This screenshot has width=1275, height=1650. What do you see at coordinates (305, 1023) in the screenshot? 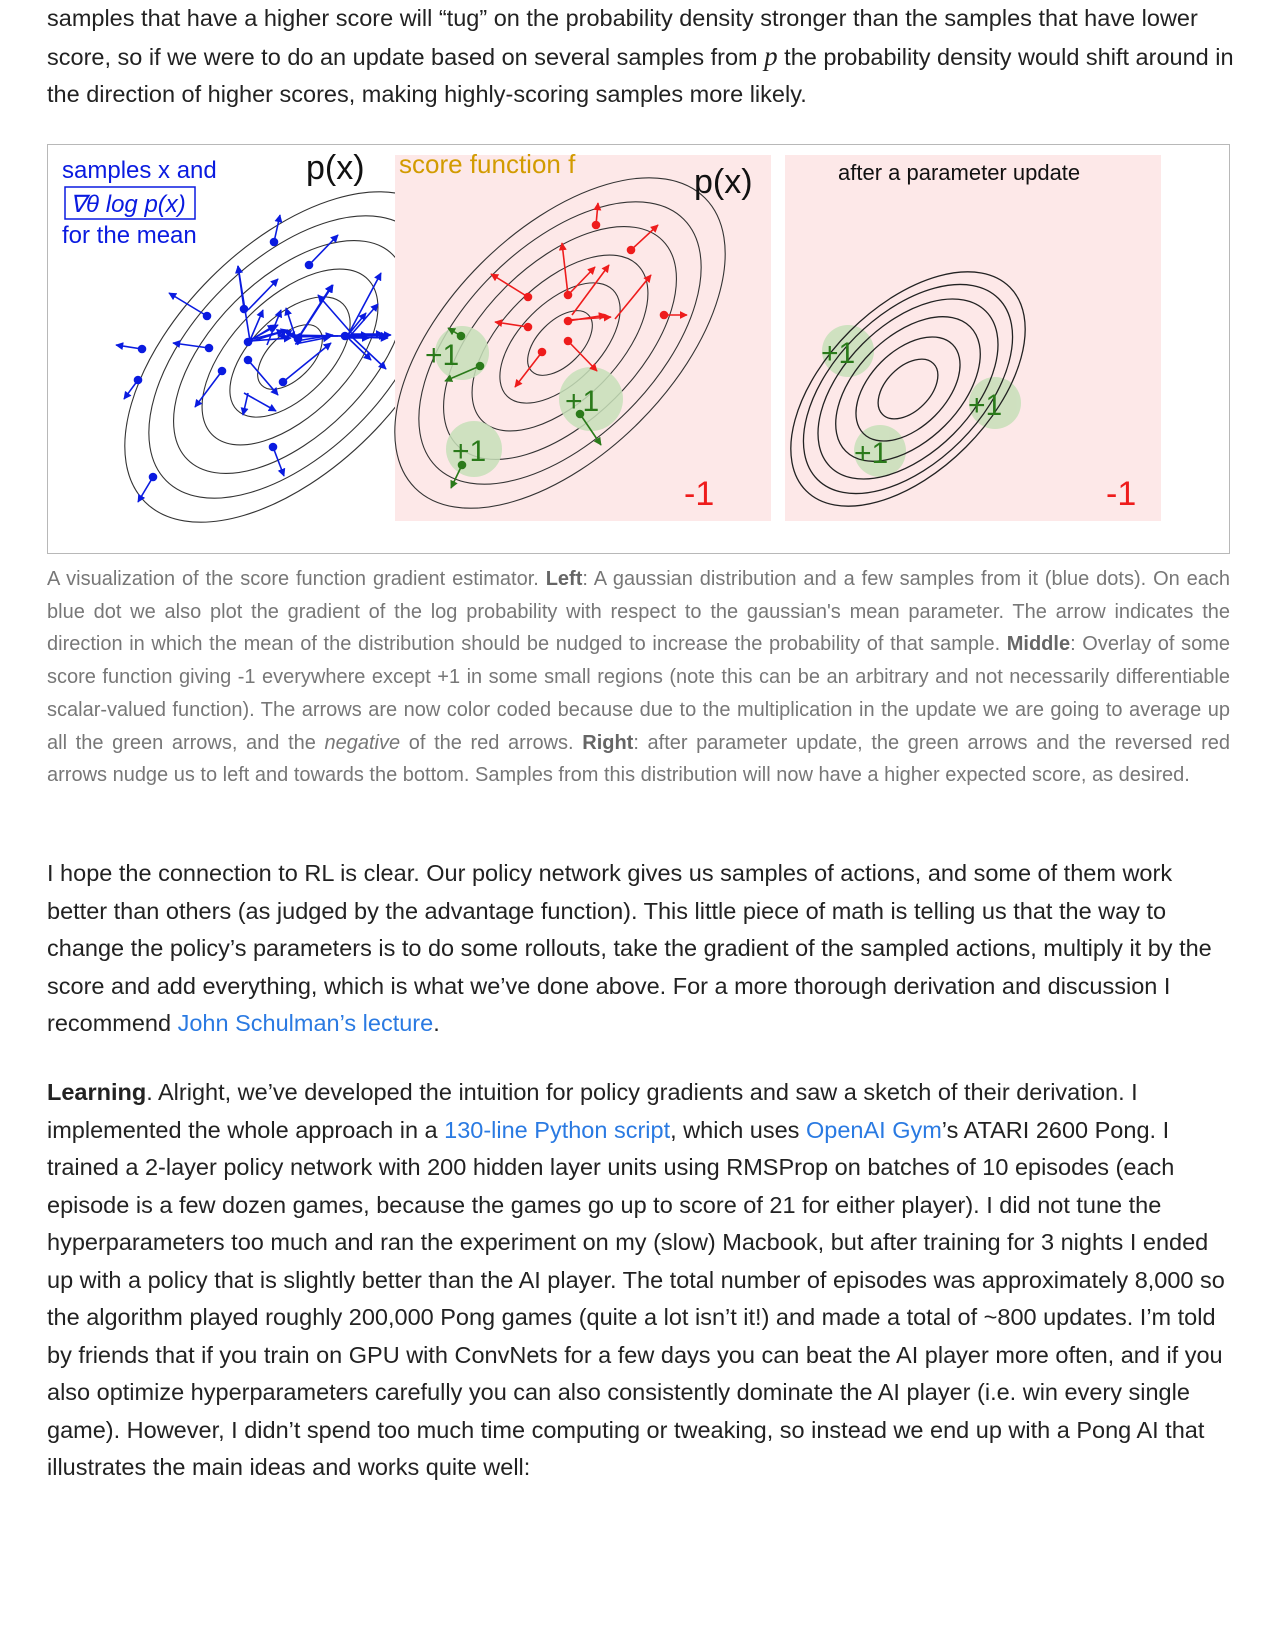
I see `schulman-lecture-link: John Schulman’s lecture` at bounding box center [305, 1023].